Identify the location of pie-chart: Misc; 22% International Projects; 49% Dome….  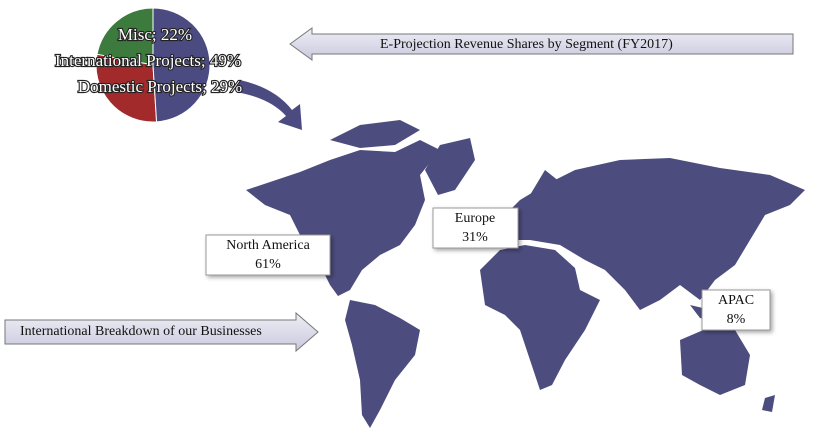
(148, 65).